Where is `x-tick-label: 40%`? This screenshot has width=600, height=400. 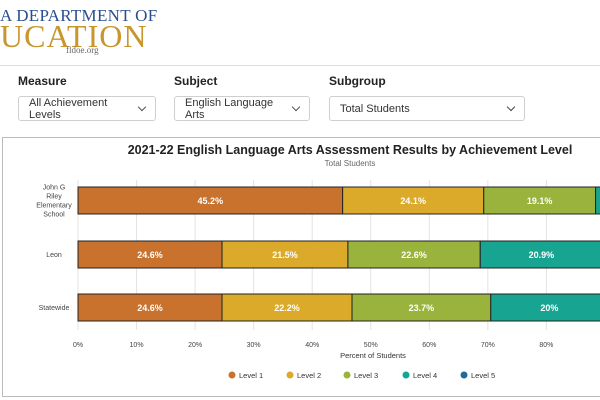 x-tick-label: 40% is located at coordinates (312, 345).